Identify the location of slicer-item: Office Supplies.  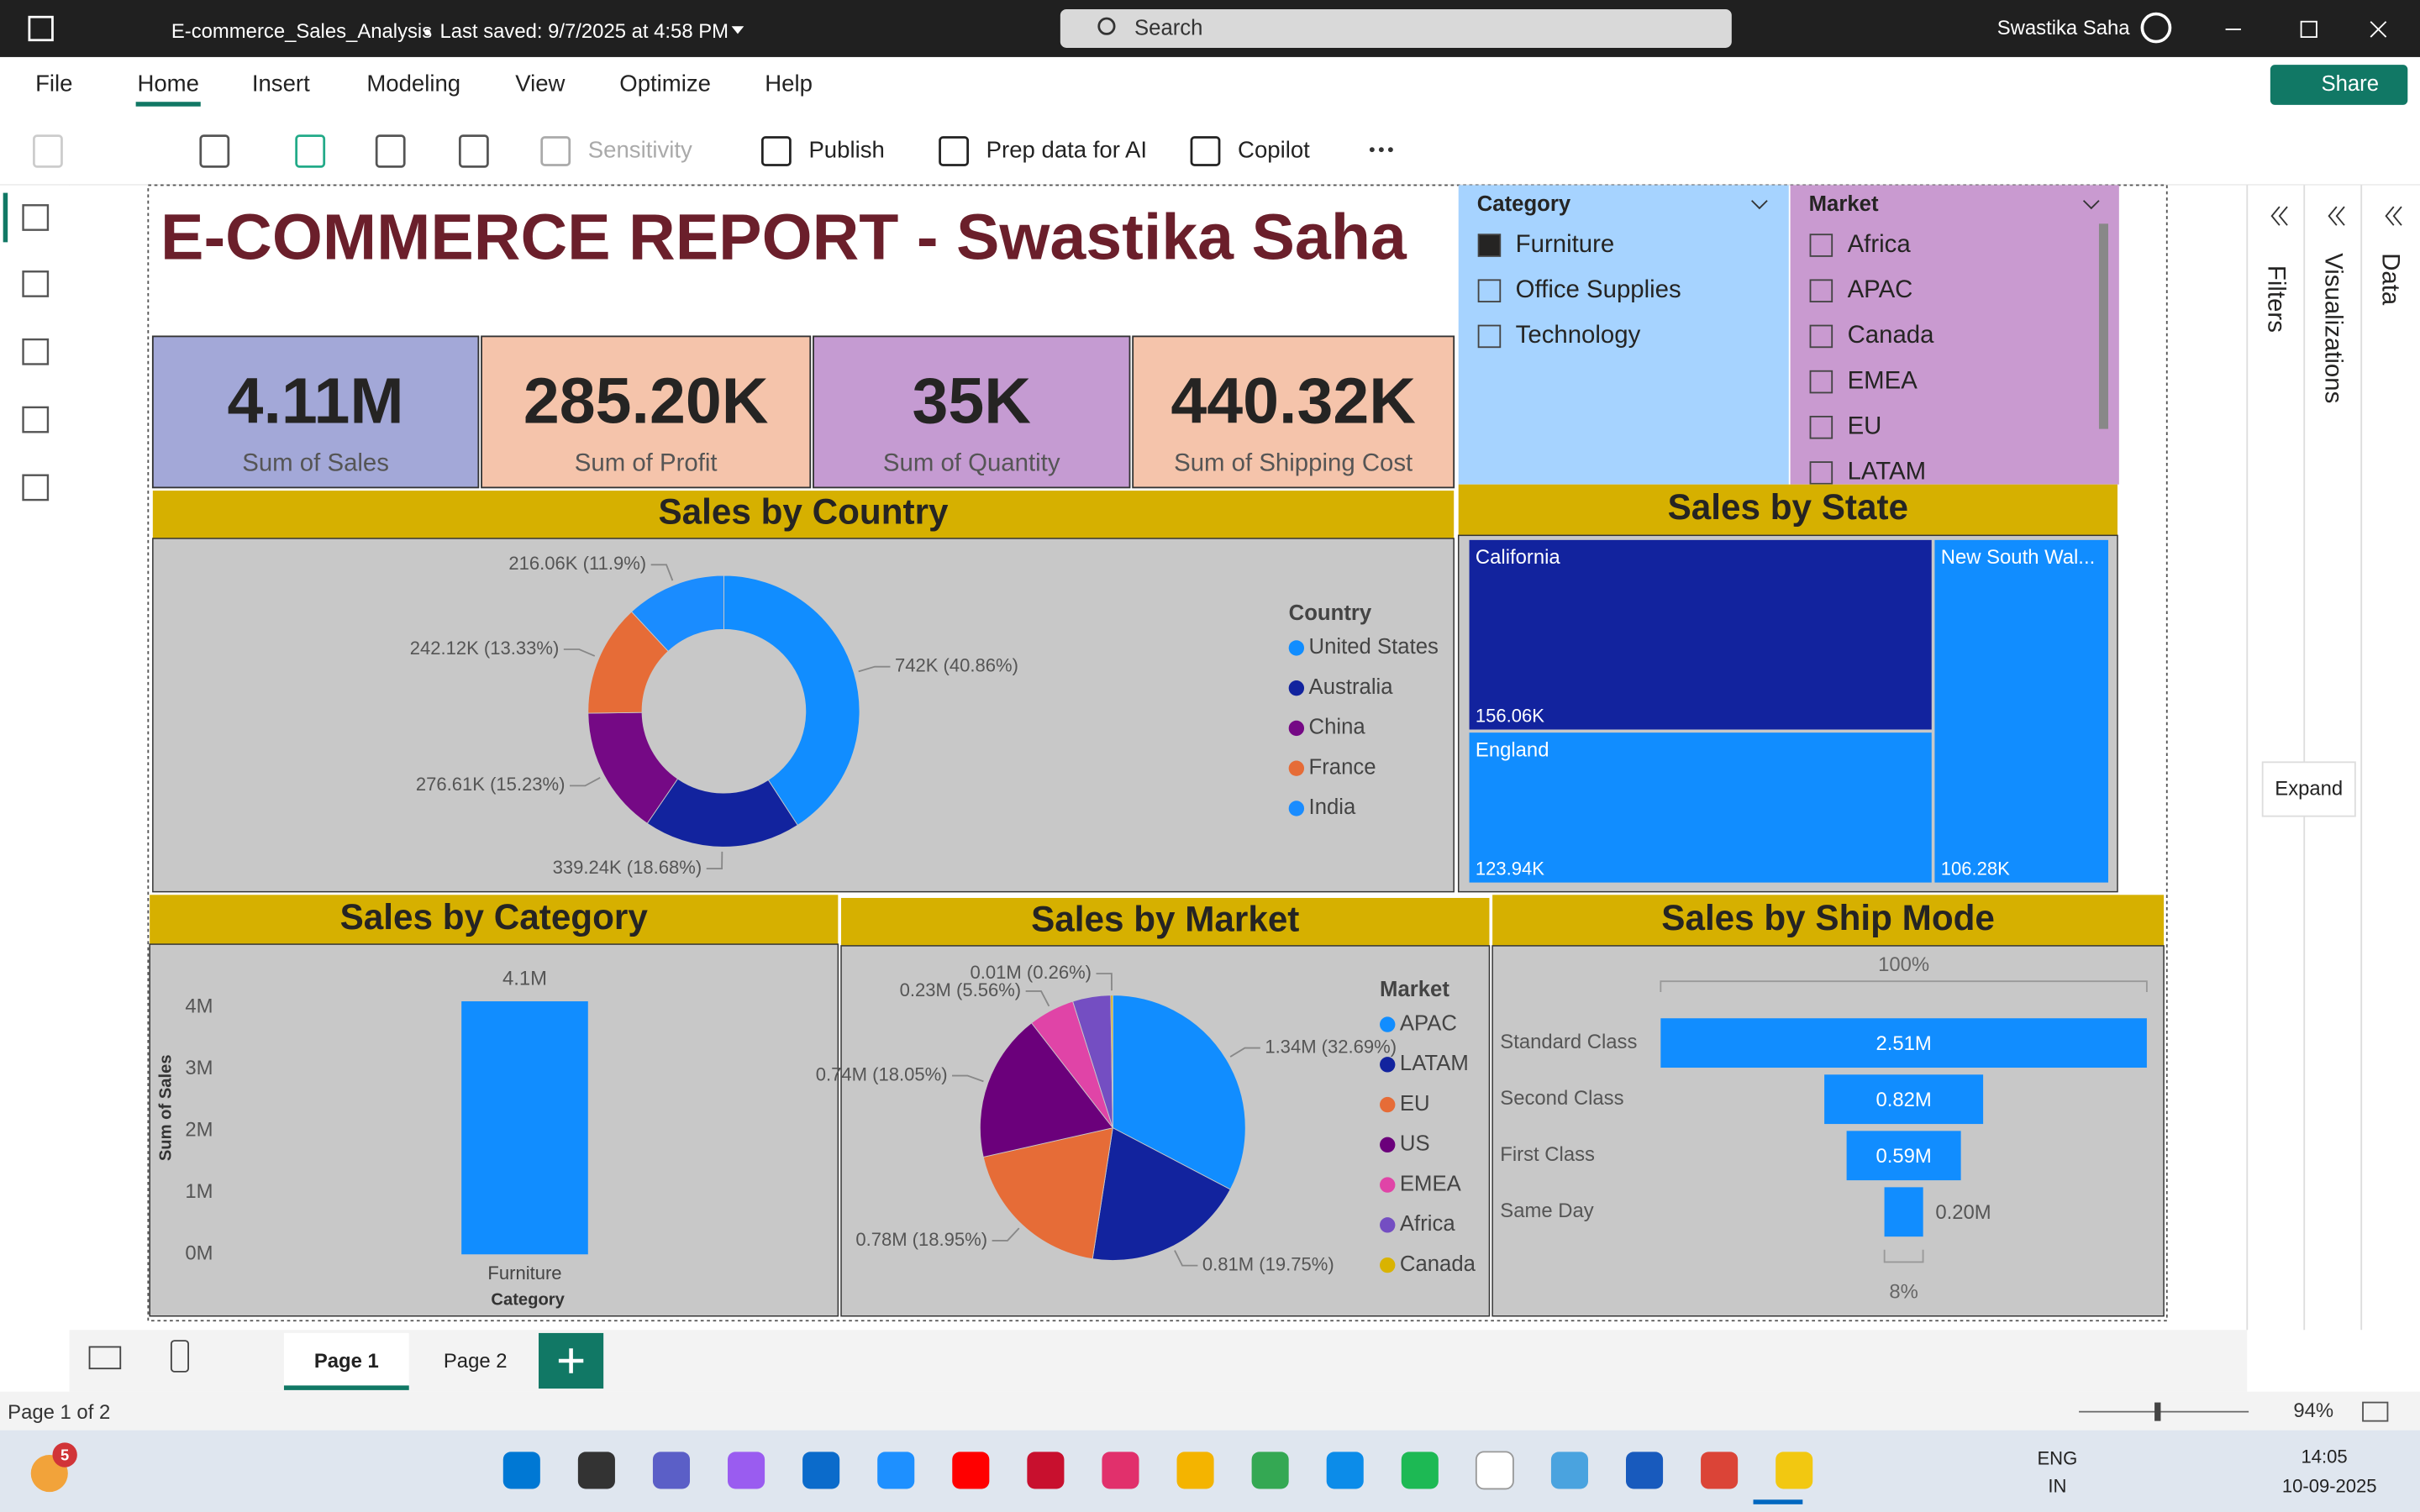
(1598, 289).